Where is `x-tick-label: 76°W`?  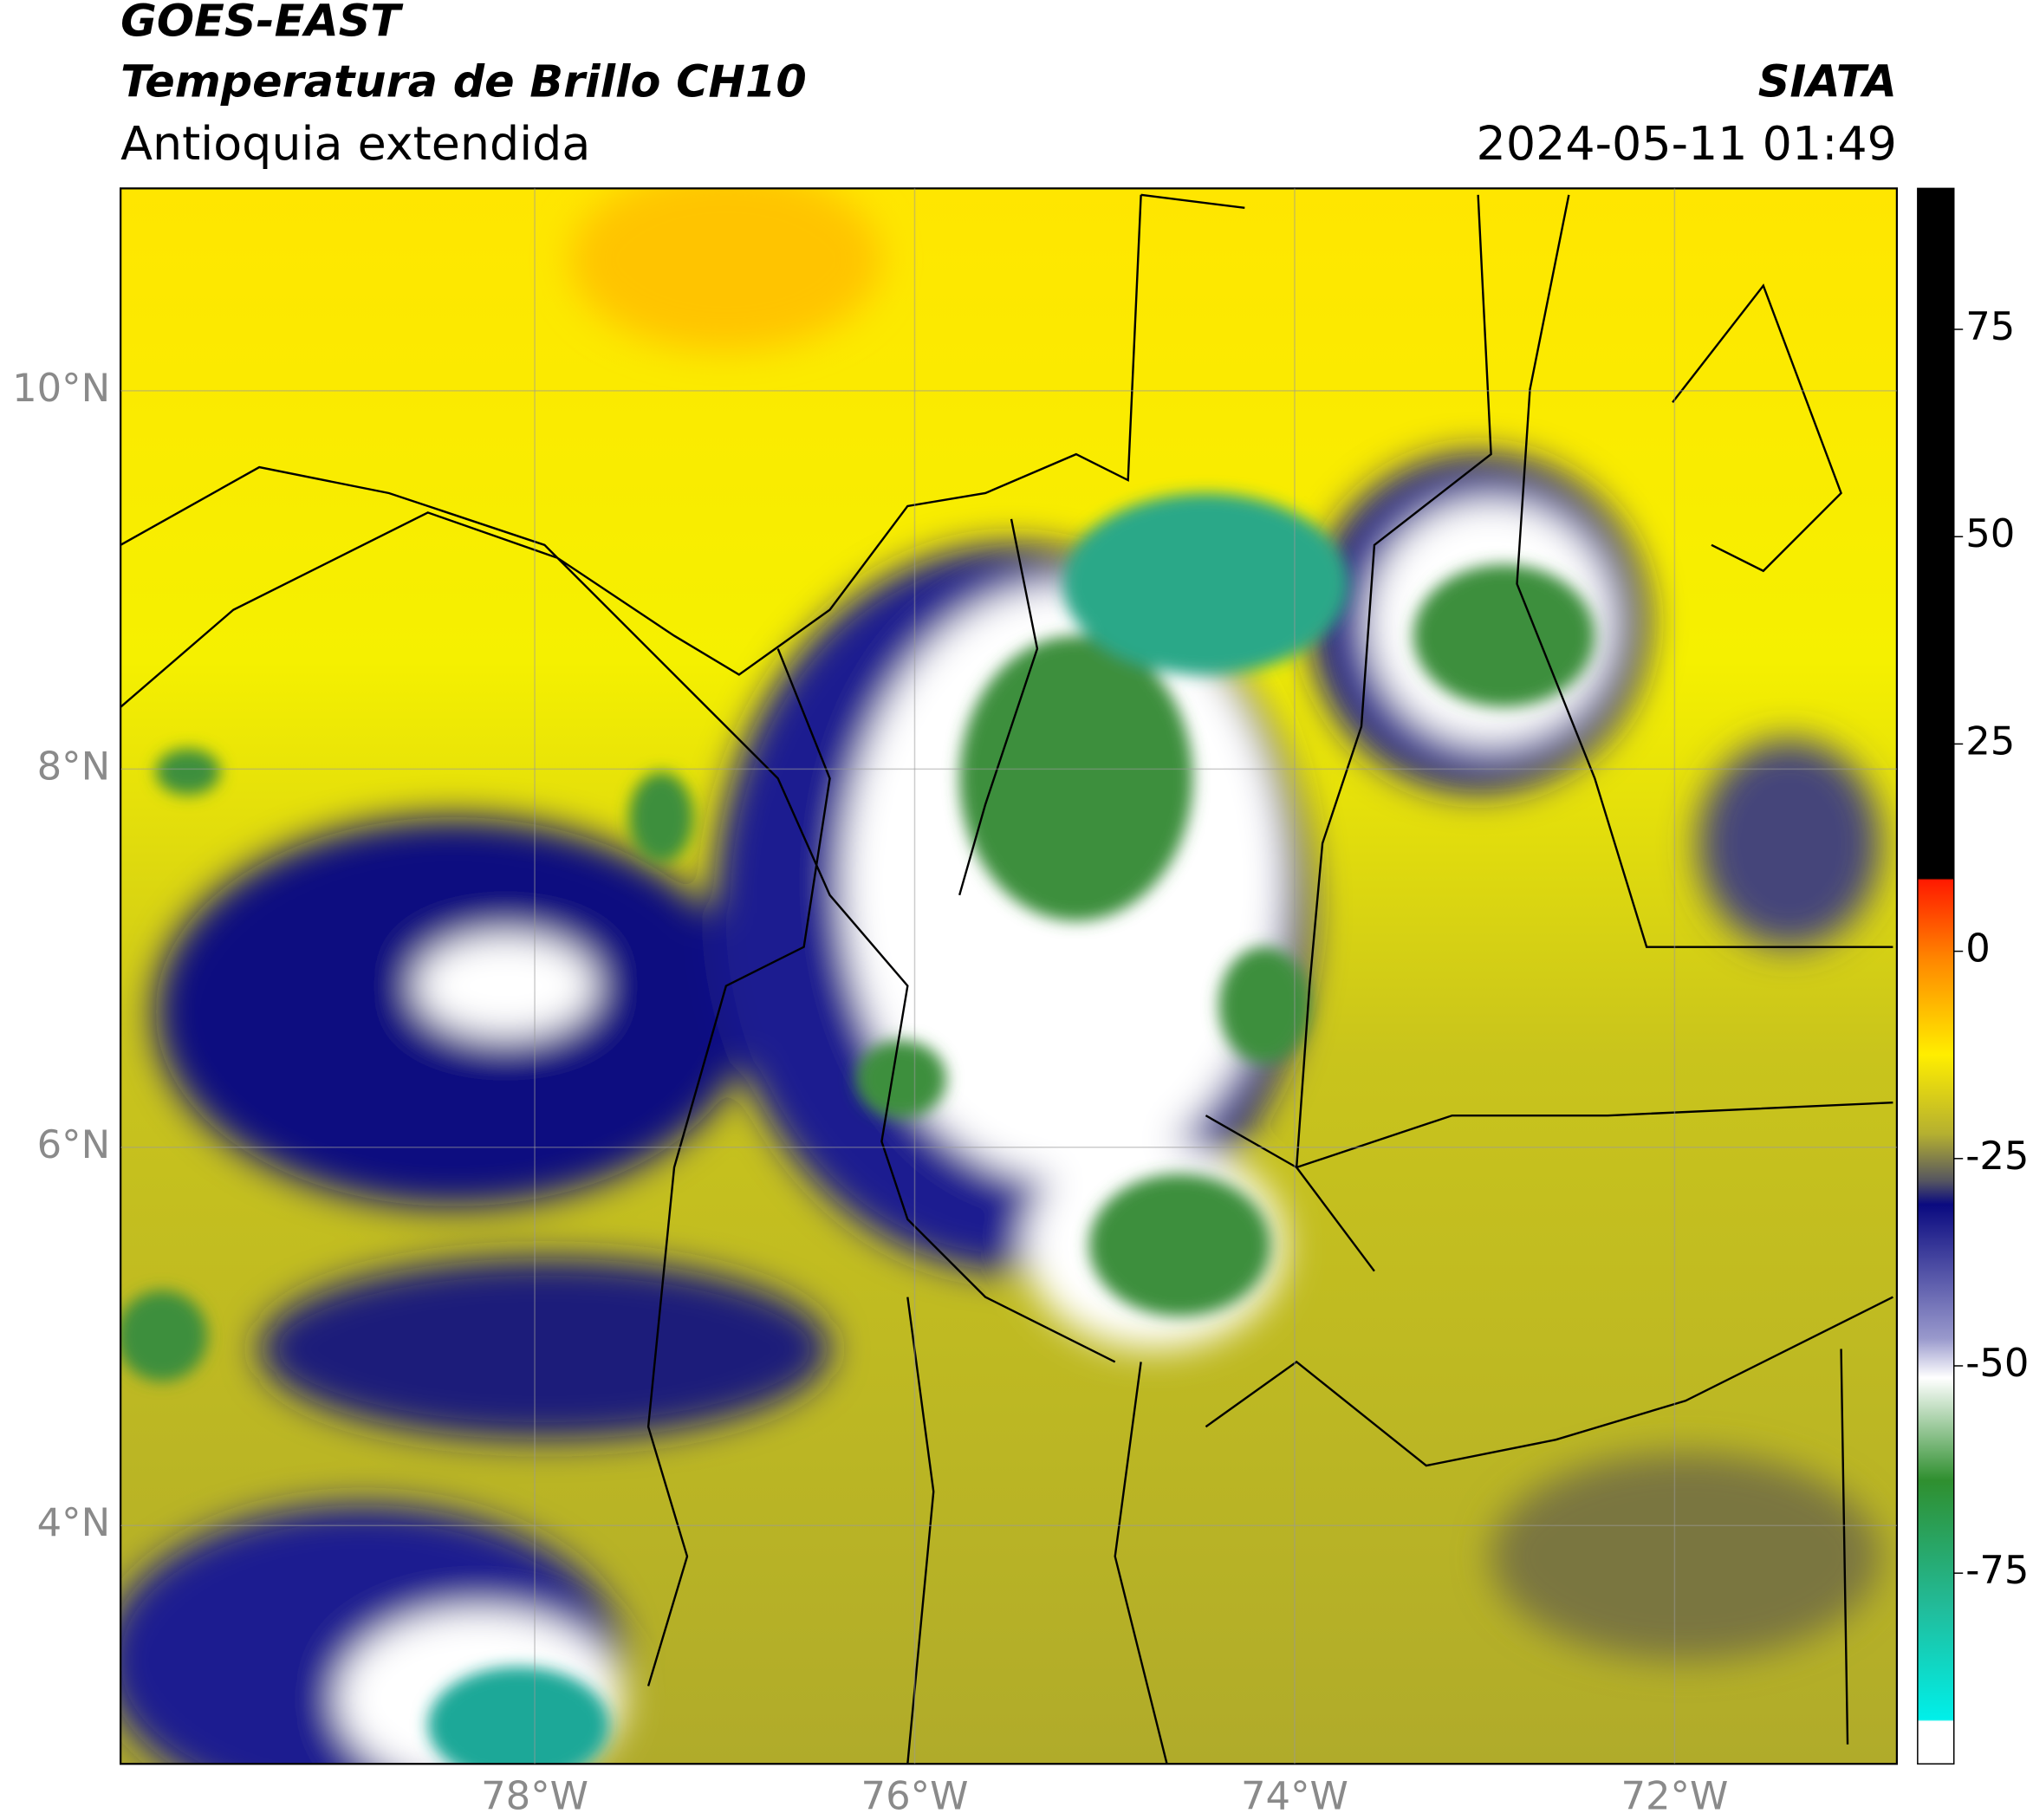 x-tick-label: 76°W is located at coordinates (915, 1796).